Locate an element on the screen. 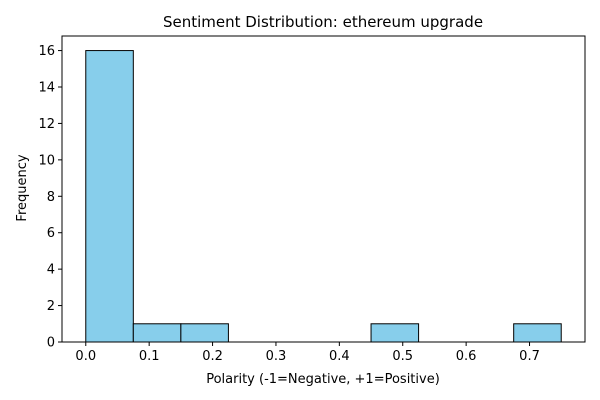  y-tick-label: 2 is located at coordinates (51, 306).